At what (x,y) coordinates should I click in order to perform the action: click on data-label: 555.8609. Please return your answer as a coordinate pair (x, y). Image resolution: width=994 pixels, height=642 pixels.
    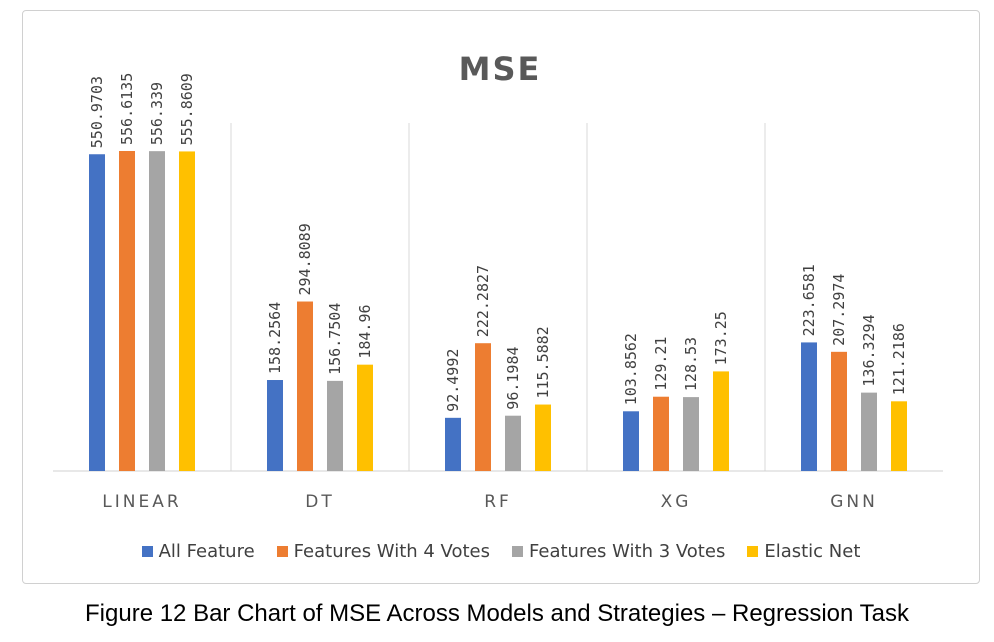
    Looking at the image, I should click on (187, 109).